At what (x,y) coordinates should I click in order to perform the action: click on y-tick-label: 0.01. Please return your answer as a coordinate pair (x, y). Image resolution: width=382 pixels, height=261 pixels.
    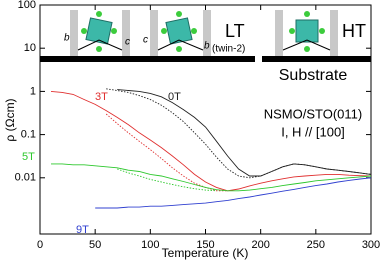
    Looking at the image, I should click on (25, 178).